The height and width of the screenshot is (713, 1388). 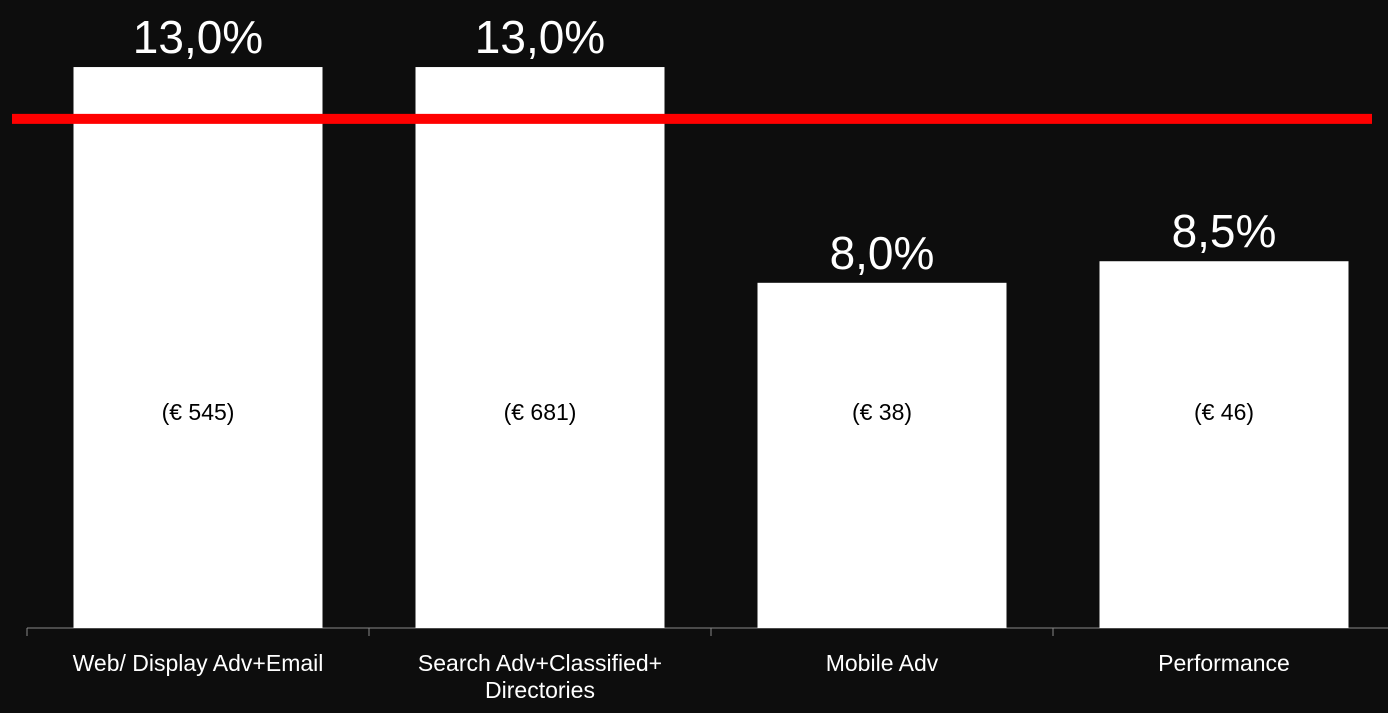 What do you see at coordinates (882, 412) in the screenshot?
I see `amount-label: (€ 38)` at bounding box center [882, 412].